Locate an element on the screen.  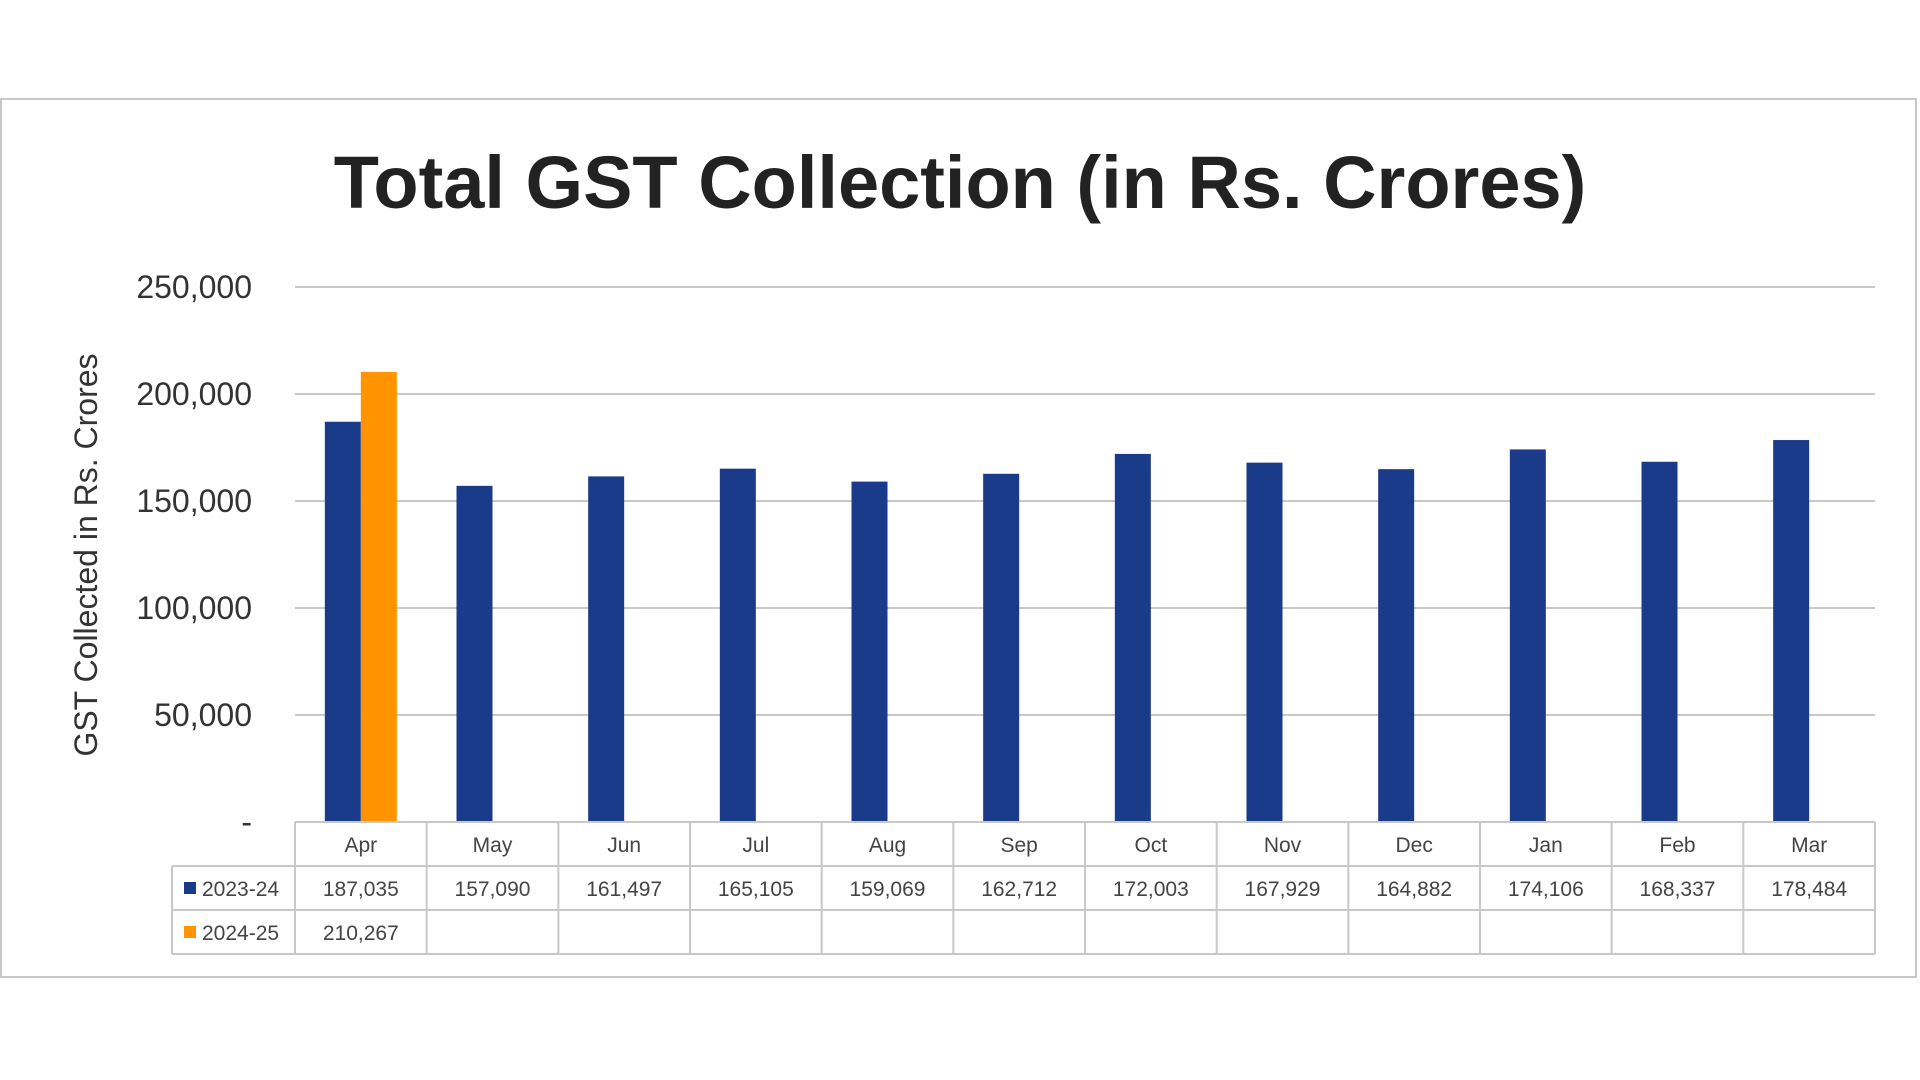
y-tick-label: - is located at coordinates (246, 822).